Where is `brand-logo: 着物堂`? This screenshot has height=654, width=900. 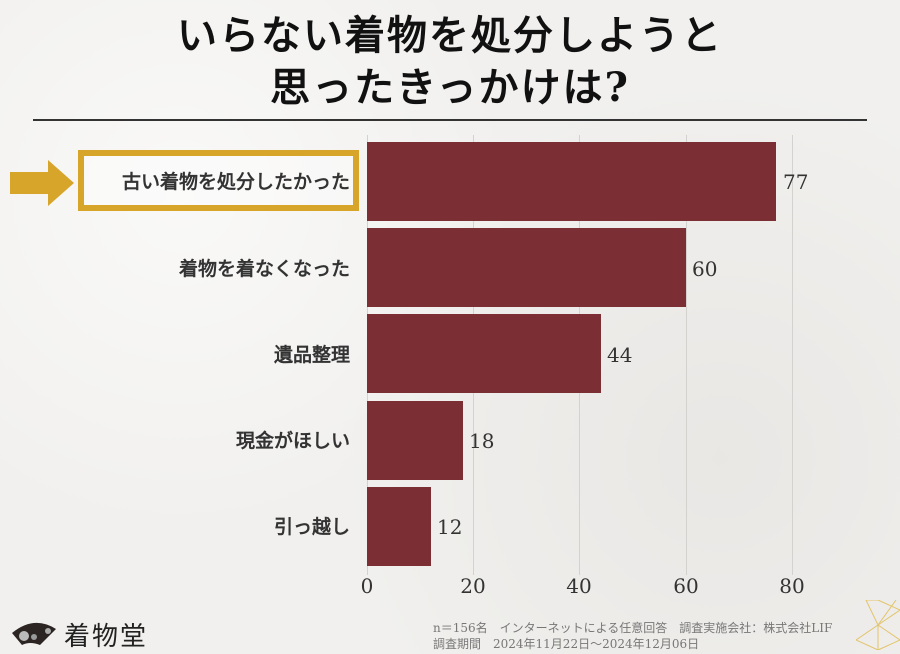
brand-logo: 着物堂 is located at coordinates (79, 634).